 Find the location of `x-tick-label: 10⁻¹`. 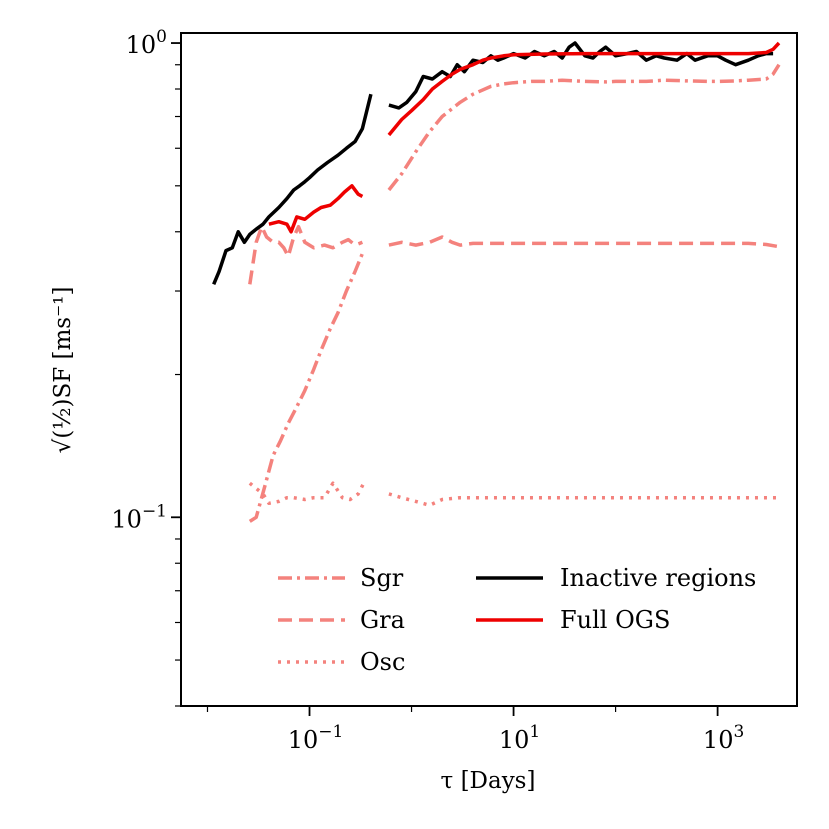

x-tick-label: 10⁻¹ is located at coordinates (316, 738).